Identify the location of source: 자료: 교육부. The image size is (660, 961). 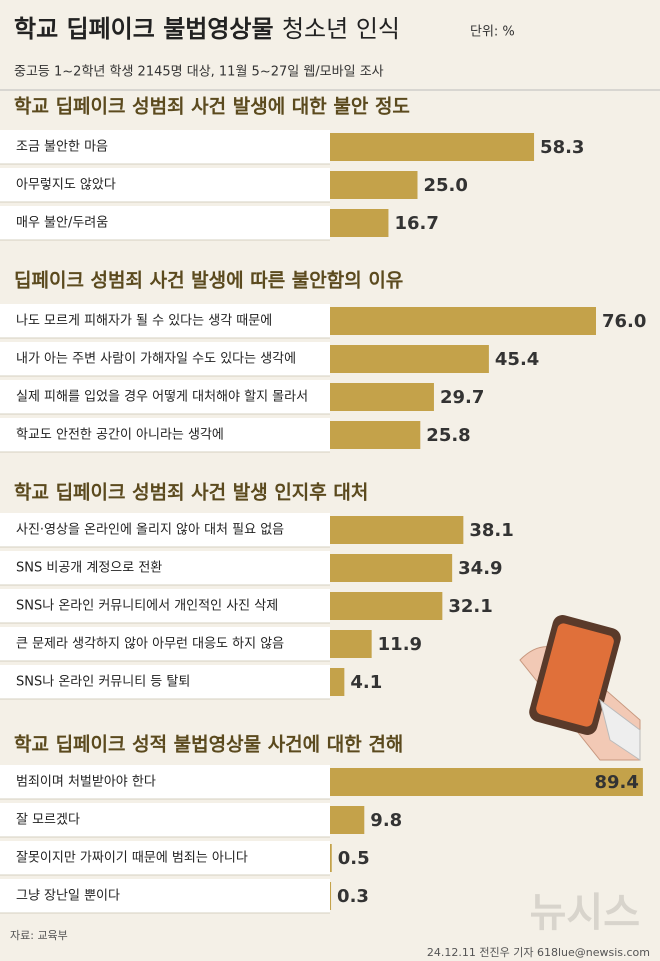
(39, 935).